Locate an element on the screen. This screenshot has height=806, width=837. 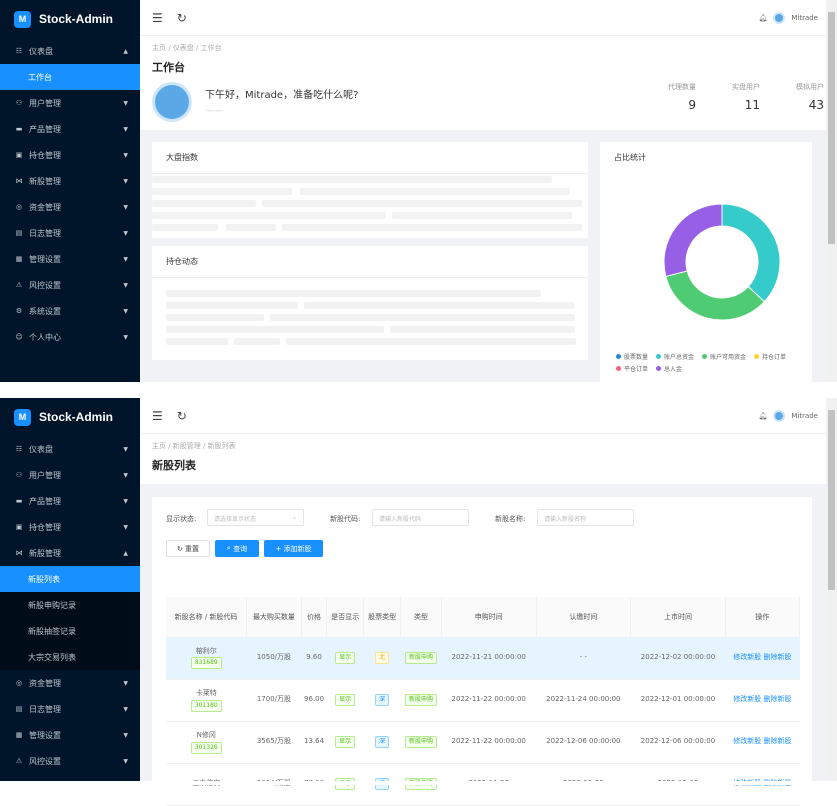
plus-icon: + is located at coordinates (279, 548).